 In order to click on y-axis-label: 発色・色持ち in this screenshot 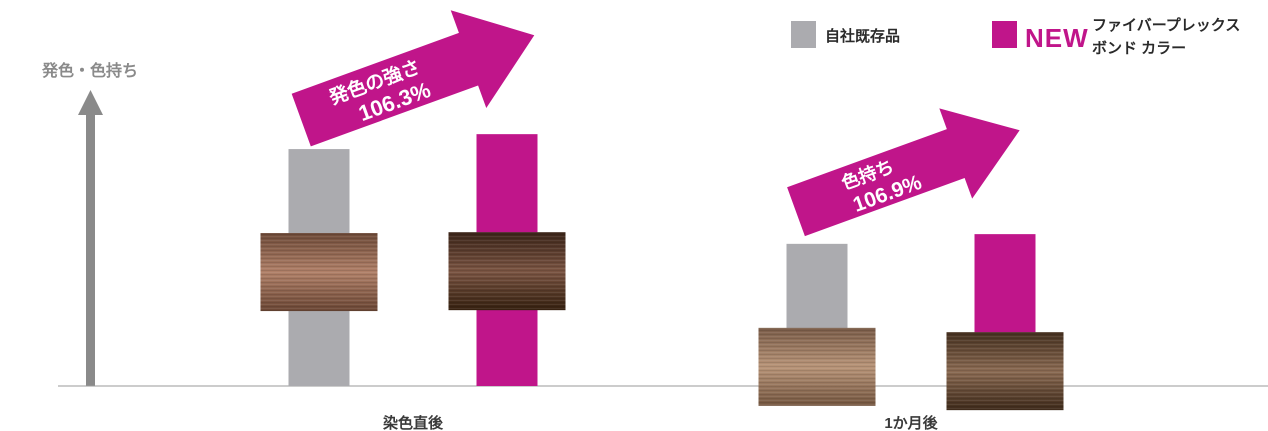, I will do `click(89, 70)`.